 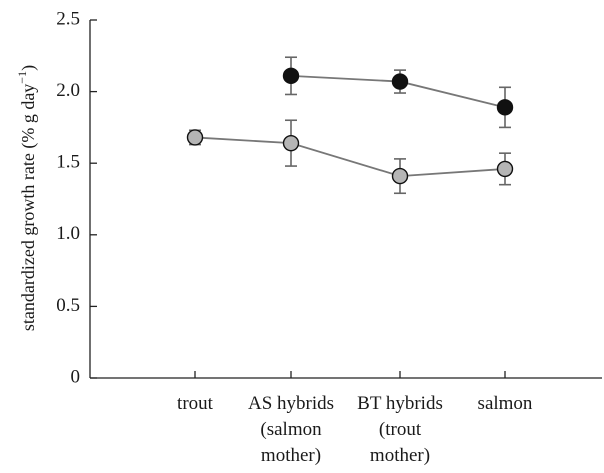 I want to click on y-axis-title-superscript: −1, so click(x=22, y=77).